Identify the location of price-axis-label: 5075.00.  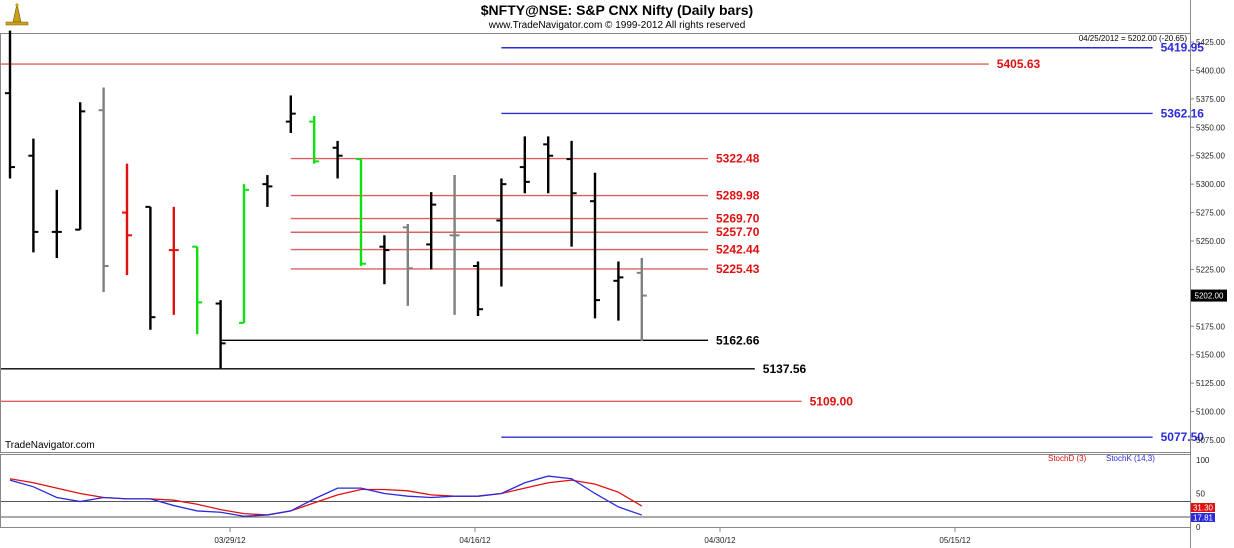
(1210, 440).